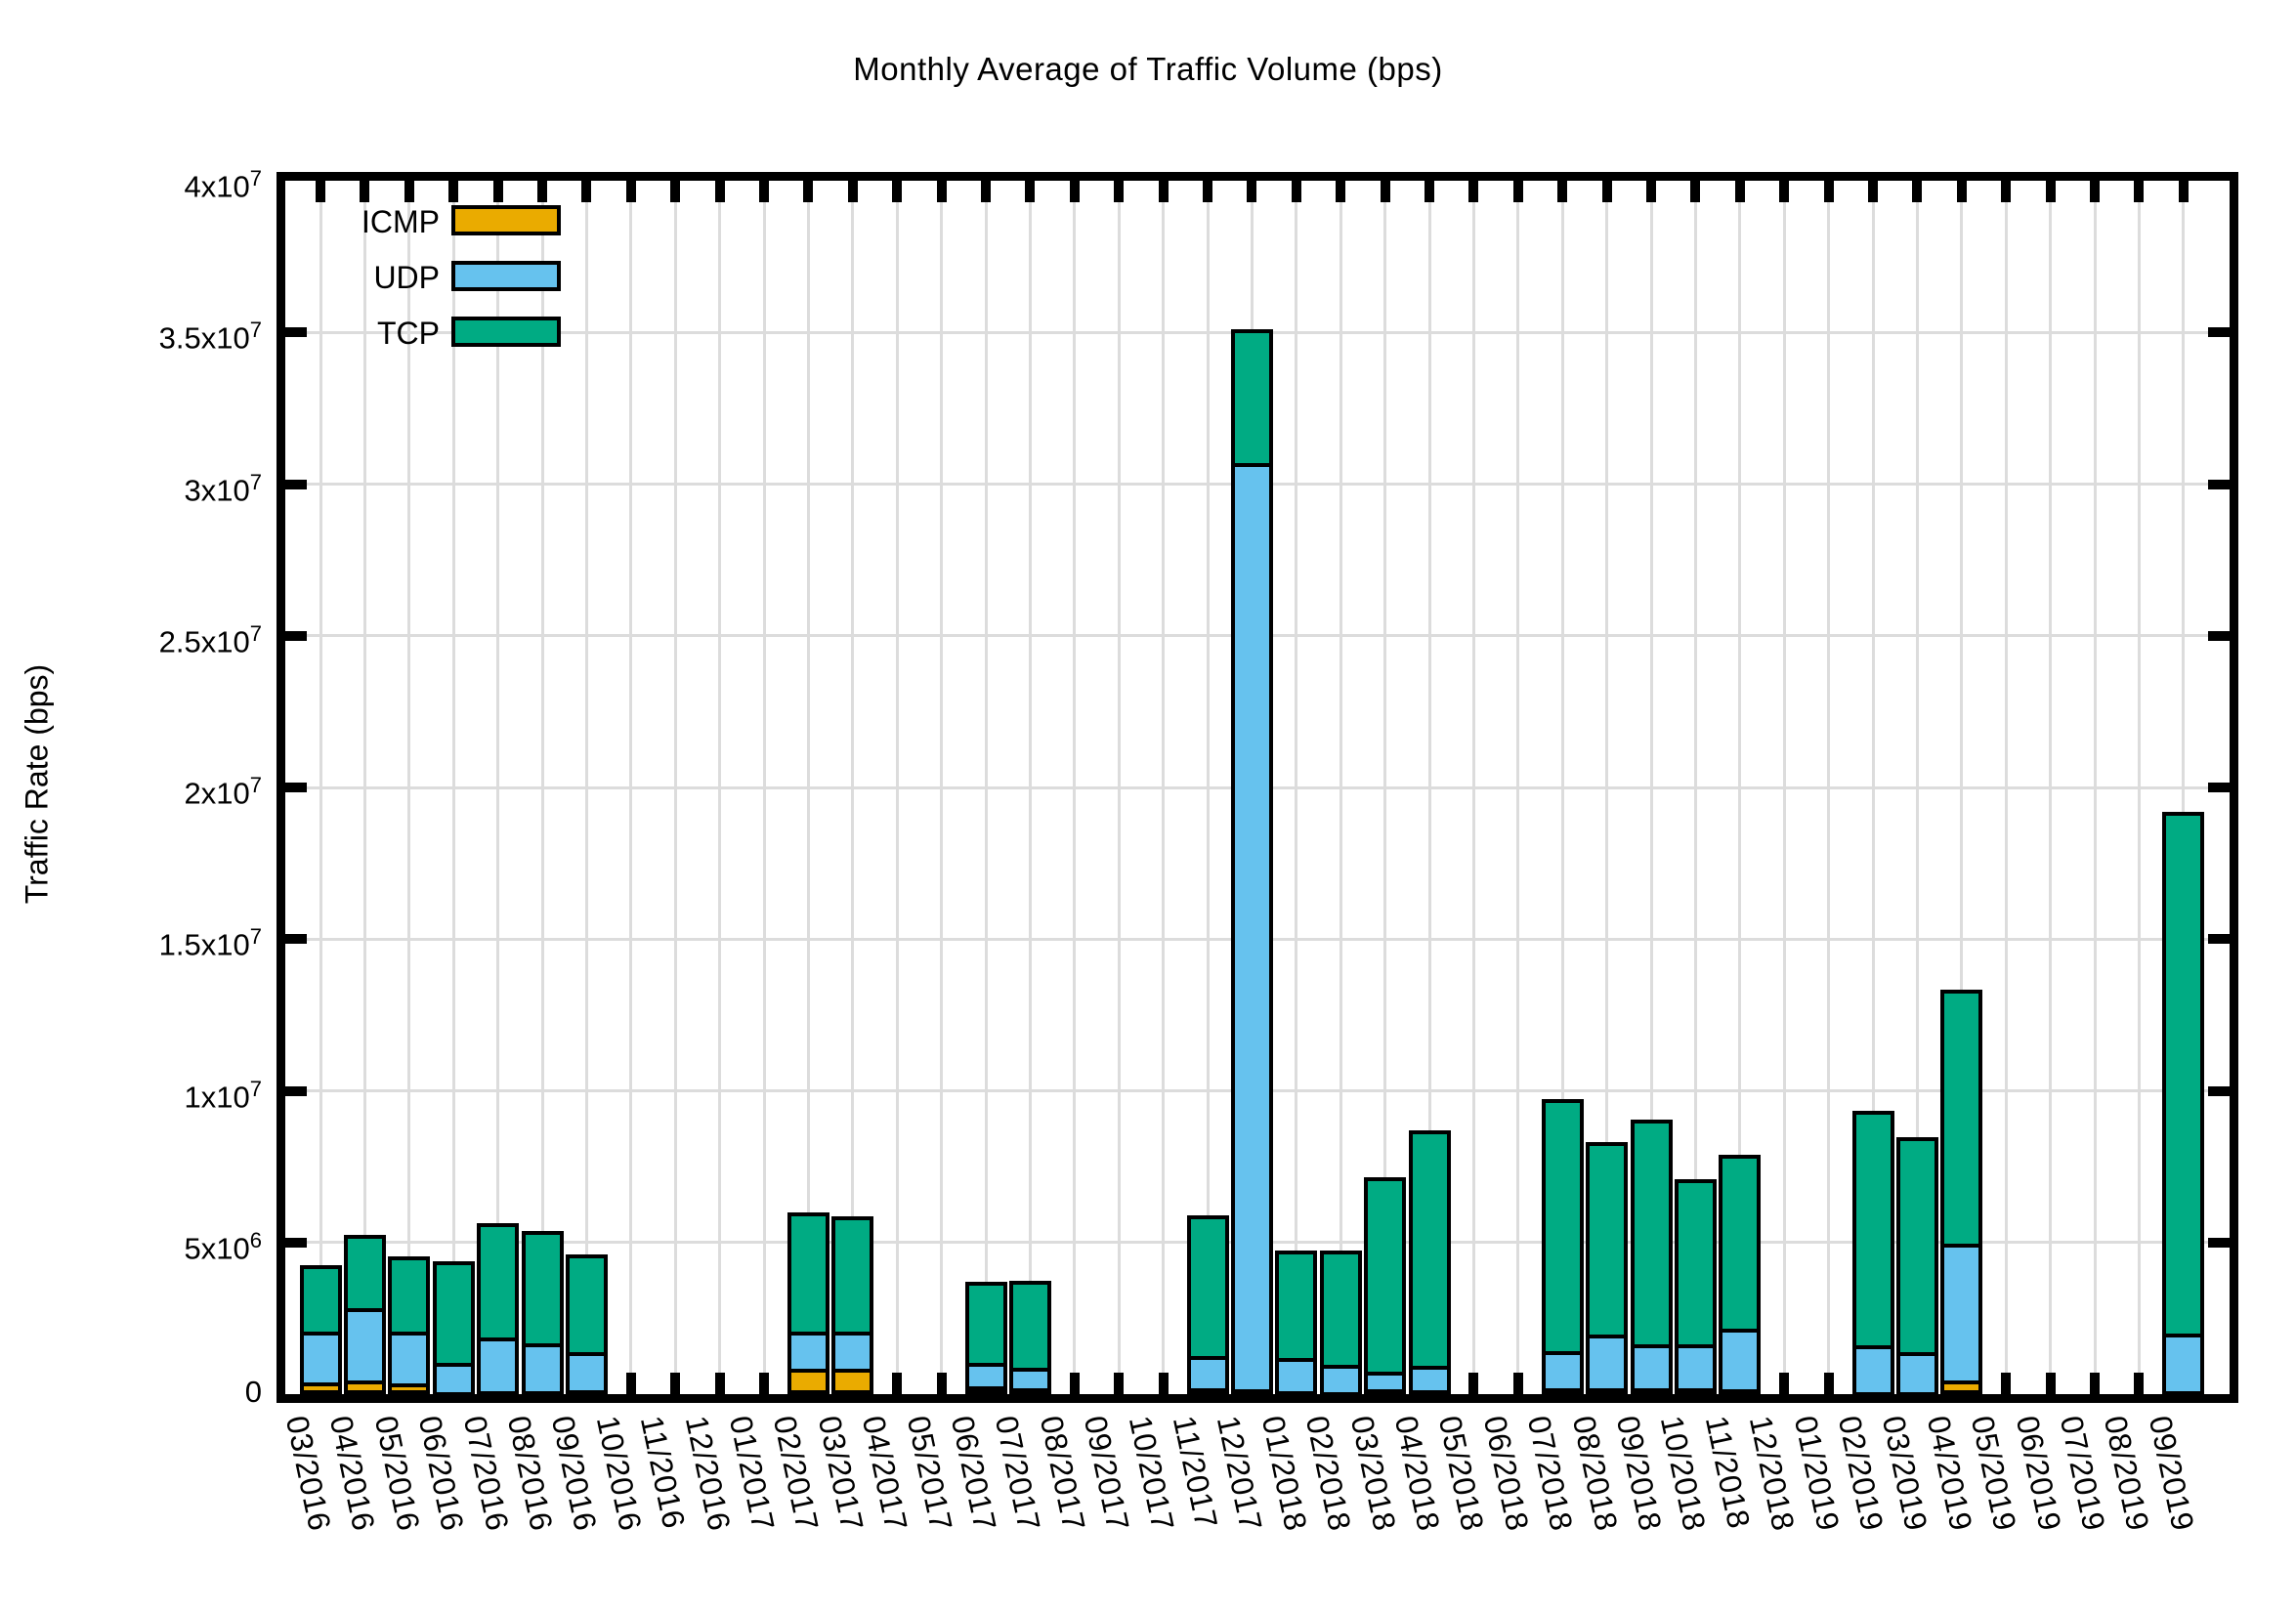 This screenshot has width=2296, height=1612. I want to click on legend-label-tcp: TCP, so click(409, 333).